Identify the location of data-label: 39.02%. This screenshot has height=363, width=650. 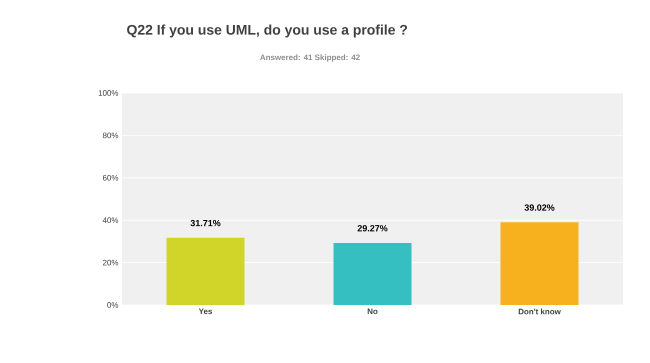
(539, 207).